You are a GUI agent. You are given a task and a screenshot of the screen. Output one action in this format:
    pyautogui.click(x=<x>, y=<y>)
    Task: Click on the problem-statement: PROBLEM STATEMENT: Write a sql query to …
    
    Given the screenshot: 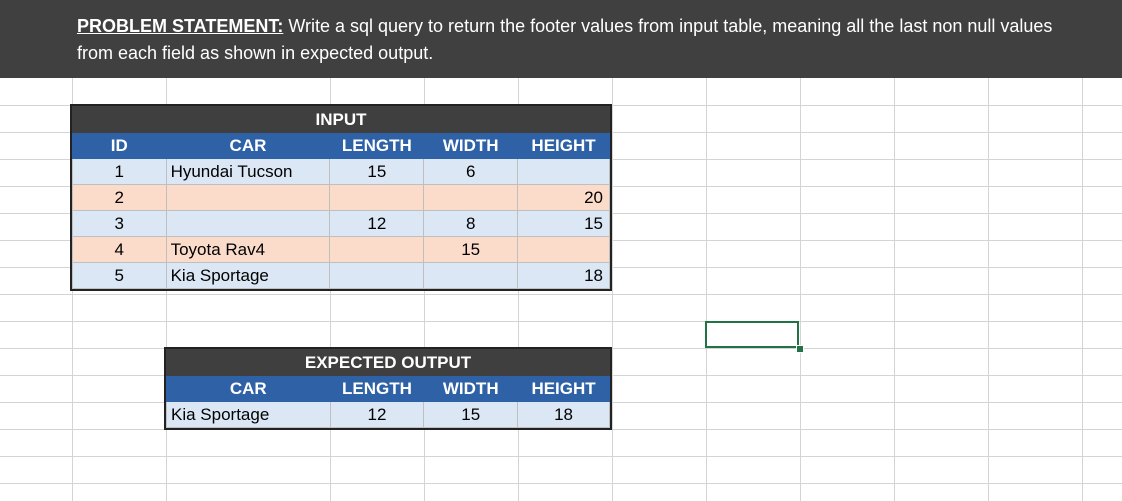 What is the action you would take?
    pyautogui.click(x=577, y=40)
    